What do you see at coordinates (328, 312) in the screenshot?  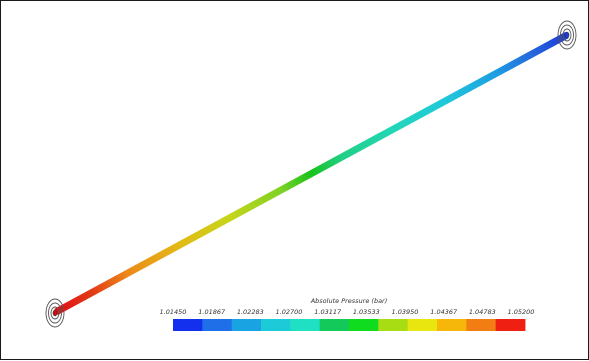 I see `legend-tick-label: 1.03117` at bounding box center [328, 312].